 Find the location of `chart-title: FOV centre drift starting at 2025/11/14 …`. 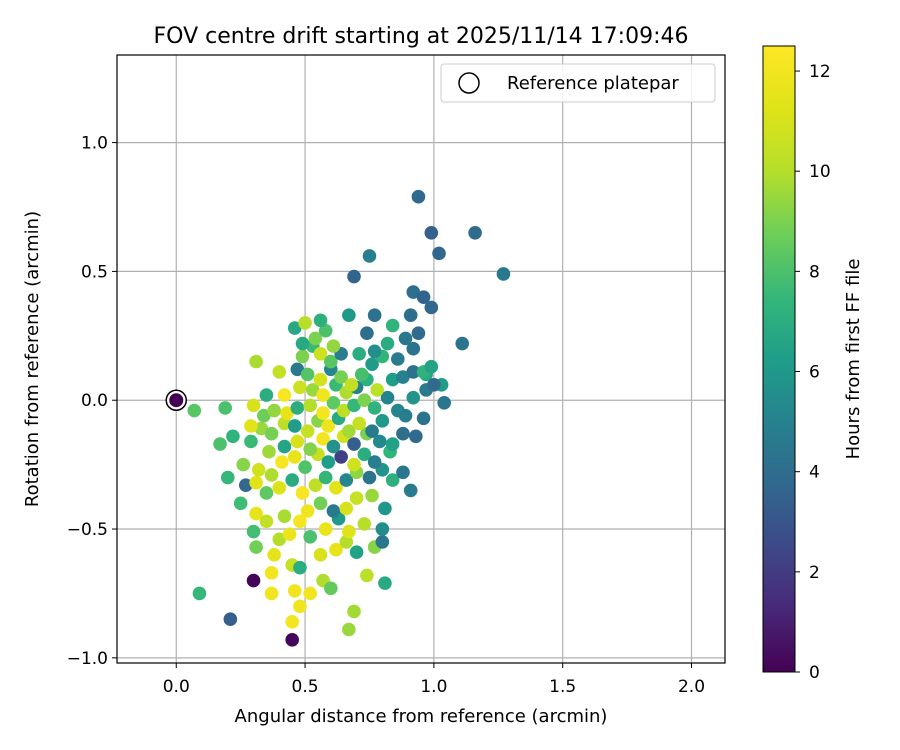

chart-title: FOV centre drift starting at 2025/11/14 … is located at coordinates (421, 36).